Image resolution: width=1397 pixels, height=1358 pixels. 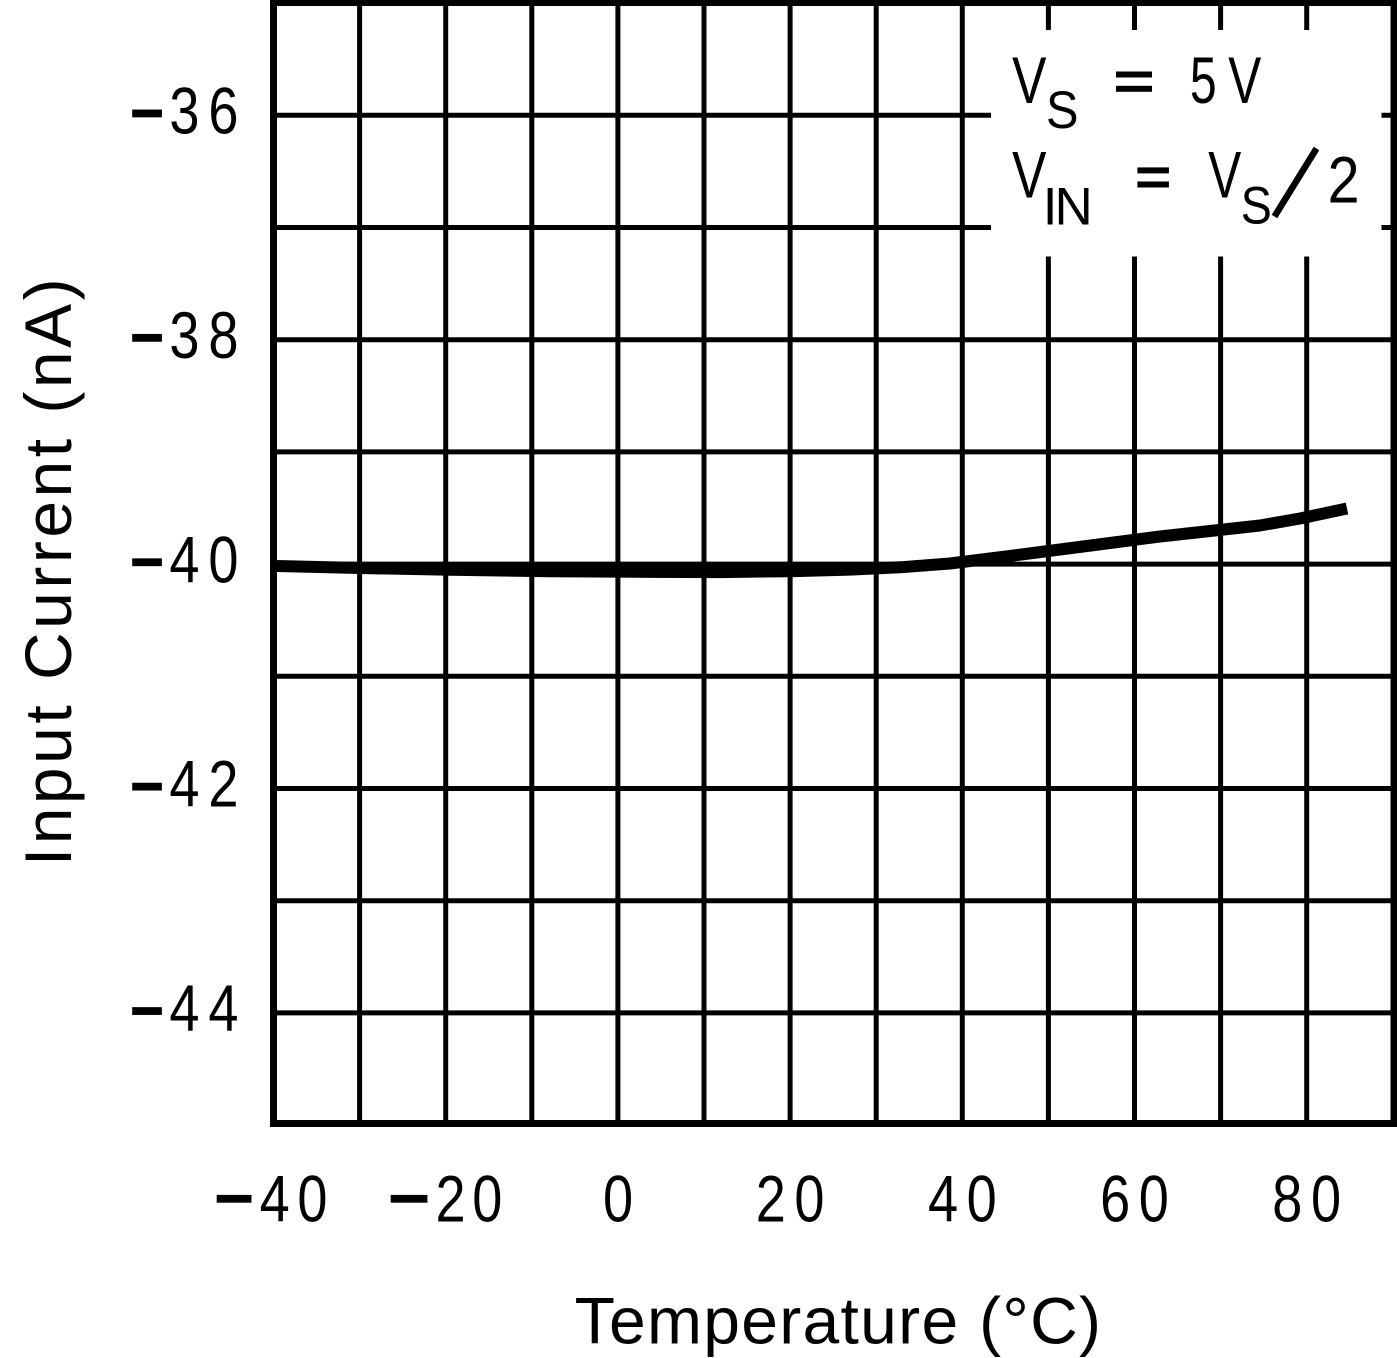 What do you see at coordinates (1050, 207) in the screenshot?
I see `svg-text: I` at bounding box center [1050, 207].